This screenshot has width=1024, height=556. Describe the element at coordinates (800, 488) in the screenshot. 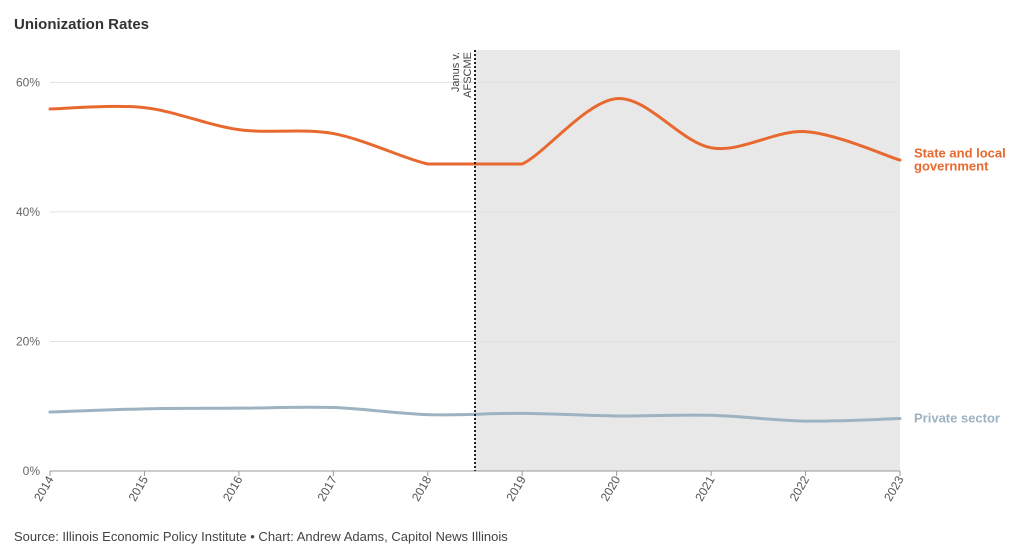

I see `x-tick-label: 2022` at that location.